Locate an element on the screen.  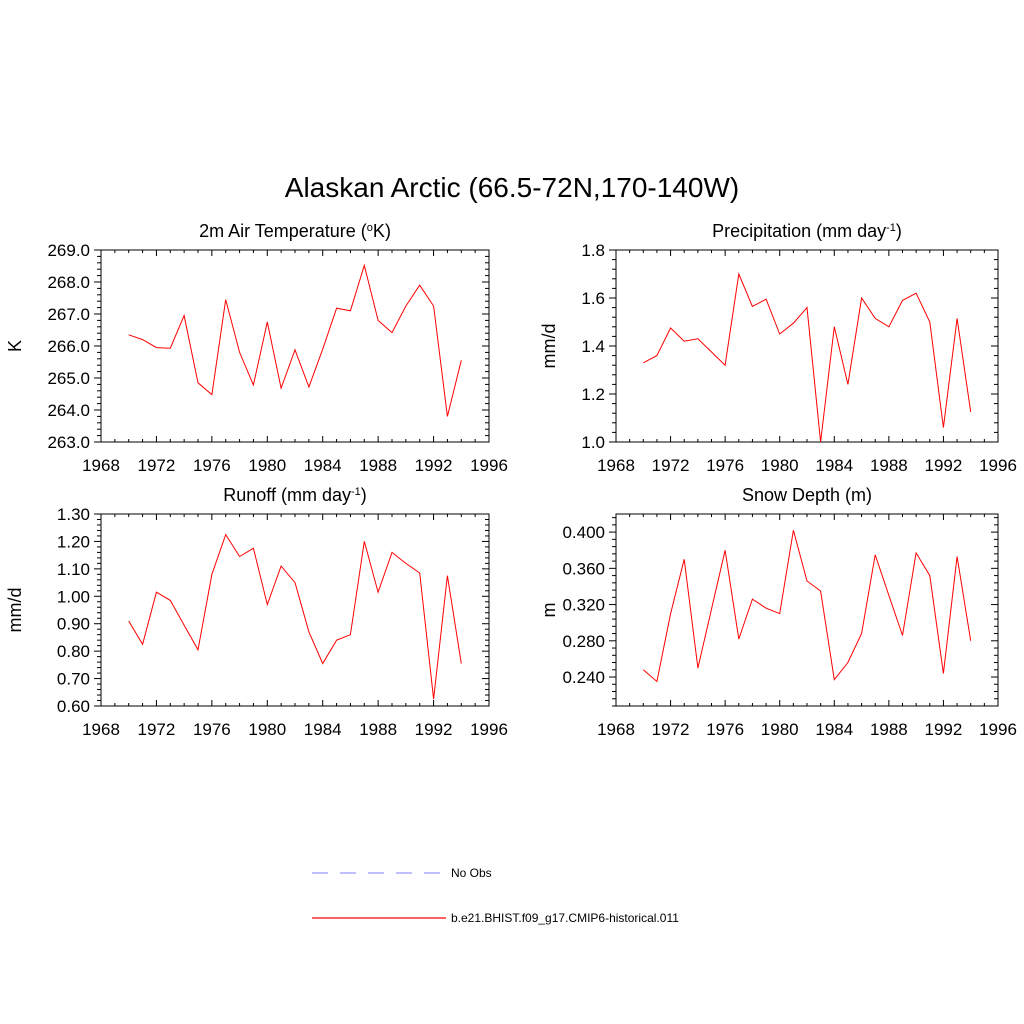
x-tick-label-runoff: 1972 is located at coordinates (157, 729).